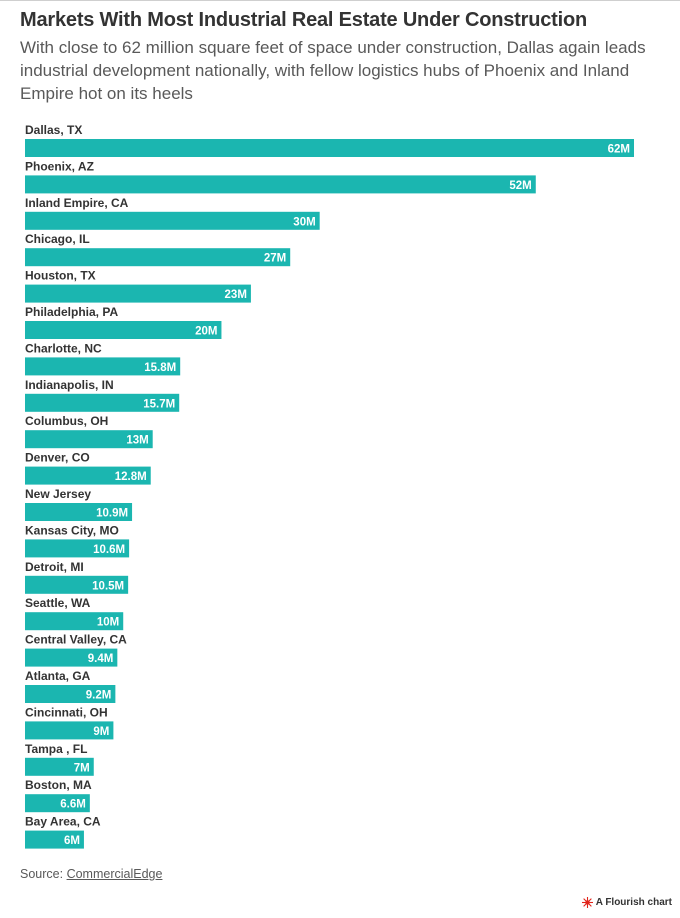 The width and height of the screenshot is (680, 918). Describe the element at coordinates (109, 550) in the screenshot. I see `value-label: 10.6M` at that location.